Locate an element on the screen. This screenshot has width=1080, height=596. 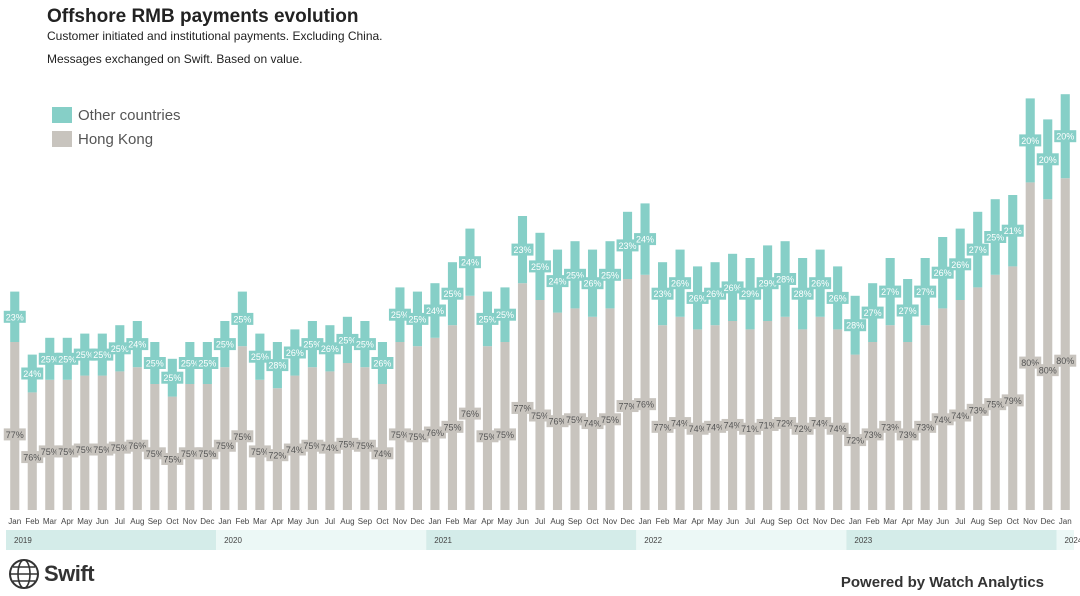
x-tick-label: Aug is located at coordinates (557, 521).